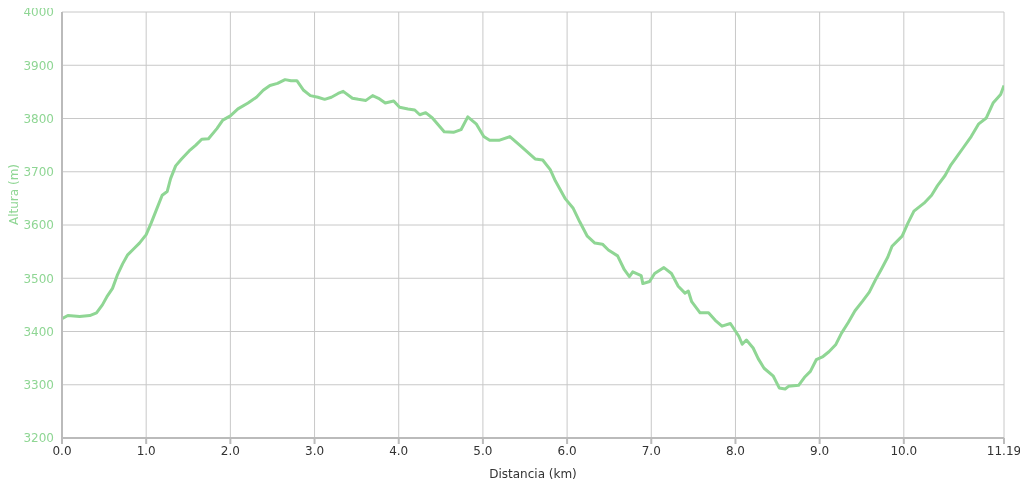 This screenshot has height=482, width=1024. Describe the element at coordinates (38, 65) in the screenshot. I see `y-tick-label: 3900` at that location.